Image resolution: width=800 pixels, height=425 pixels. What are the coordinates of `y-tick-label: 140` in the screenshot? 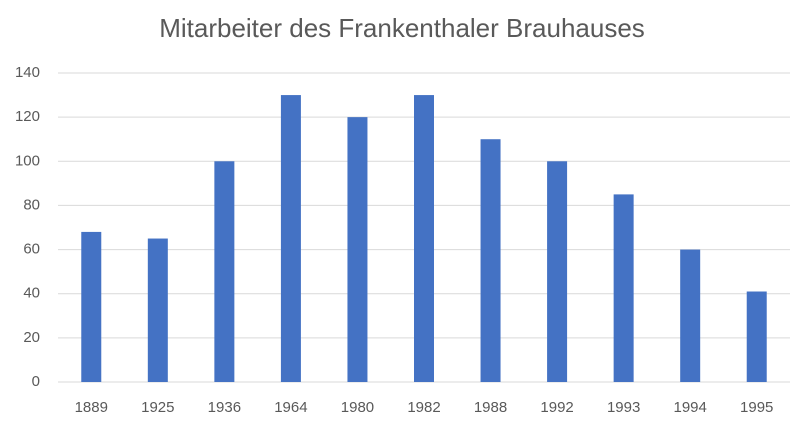 It's located at (27, 72).